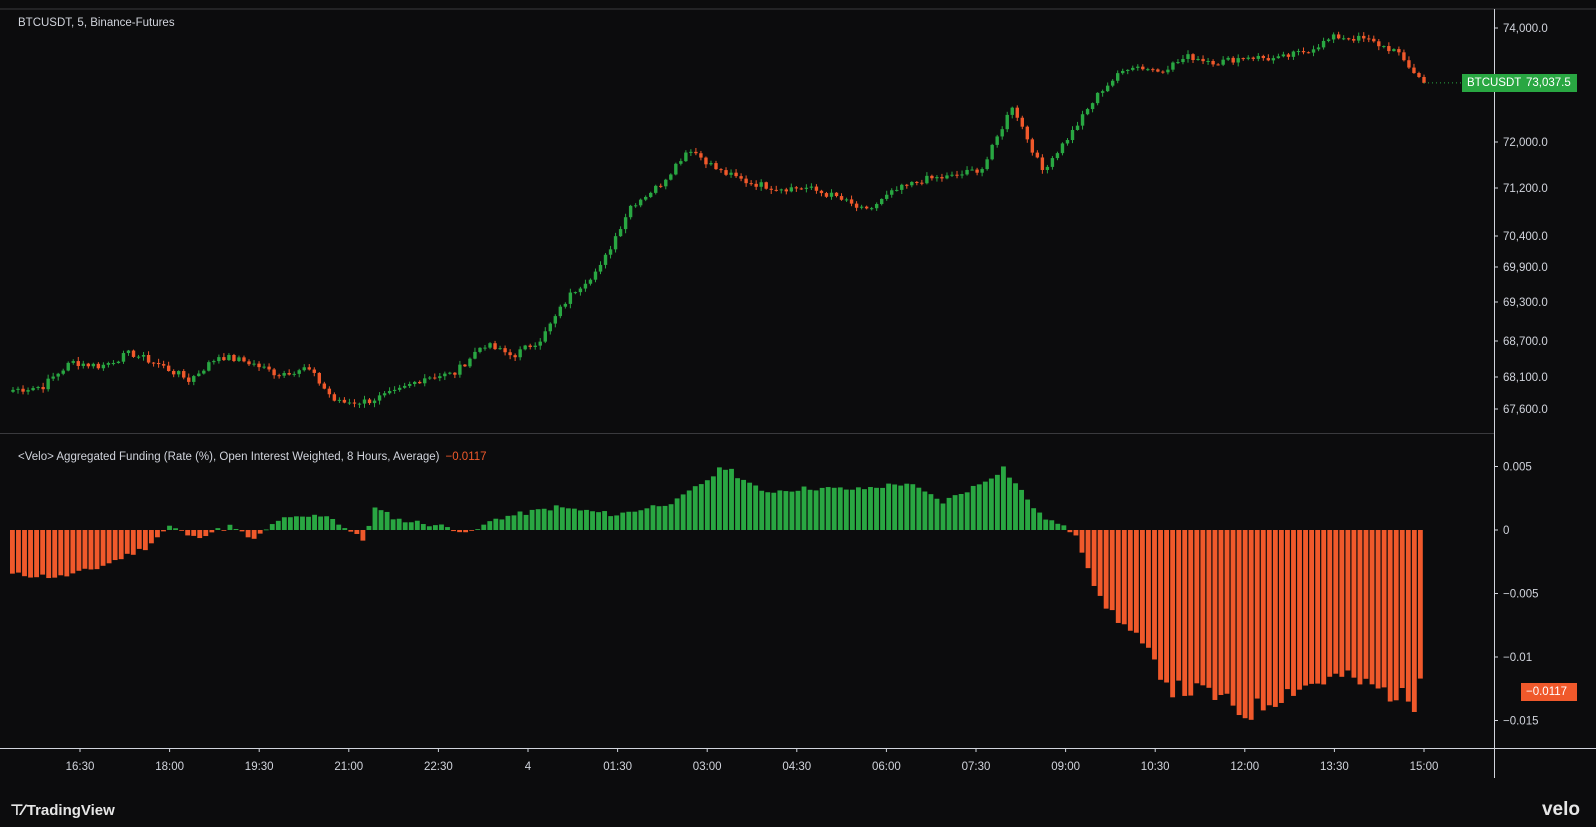  I want to click on tradingview-logo: ⊤∕∕ TradingView, so click(62, 810).